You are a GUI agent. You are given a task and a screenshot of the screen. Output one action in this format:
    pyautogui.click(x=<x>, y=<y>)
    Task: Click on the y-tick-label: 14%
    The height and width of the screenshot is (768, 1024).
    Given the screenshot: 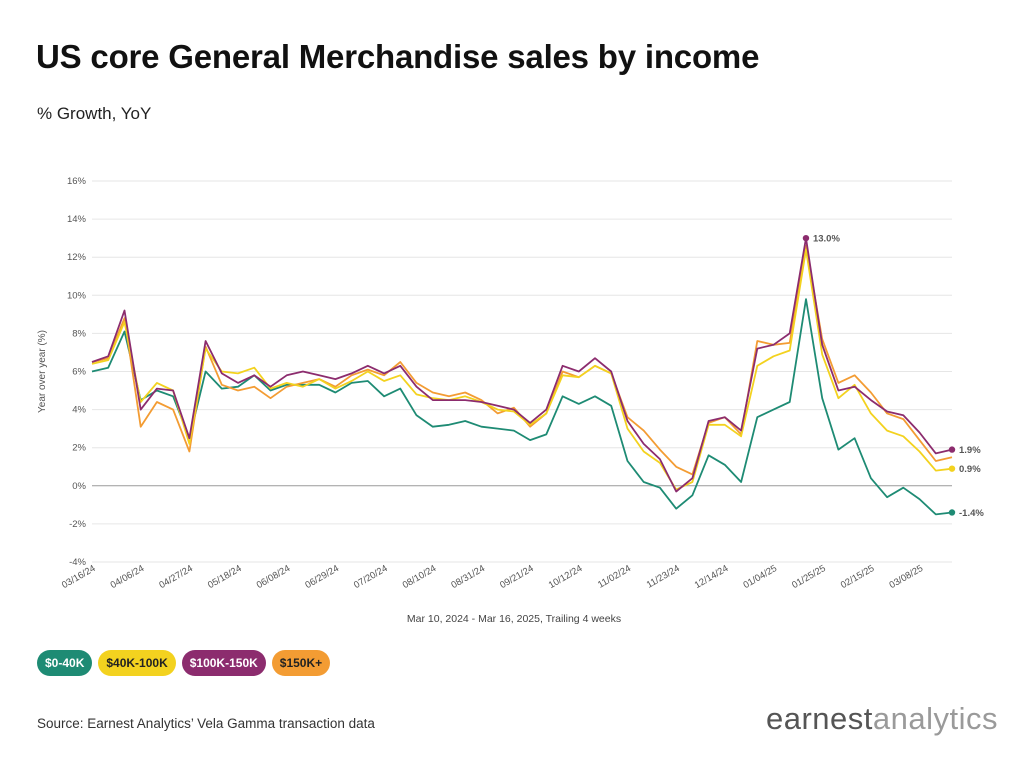 What is the action you would take?
    pyautogui.click(x=77, y=219)
    